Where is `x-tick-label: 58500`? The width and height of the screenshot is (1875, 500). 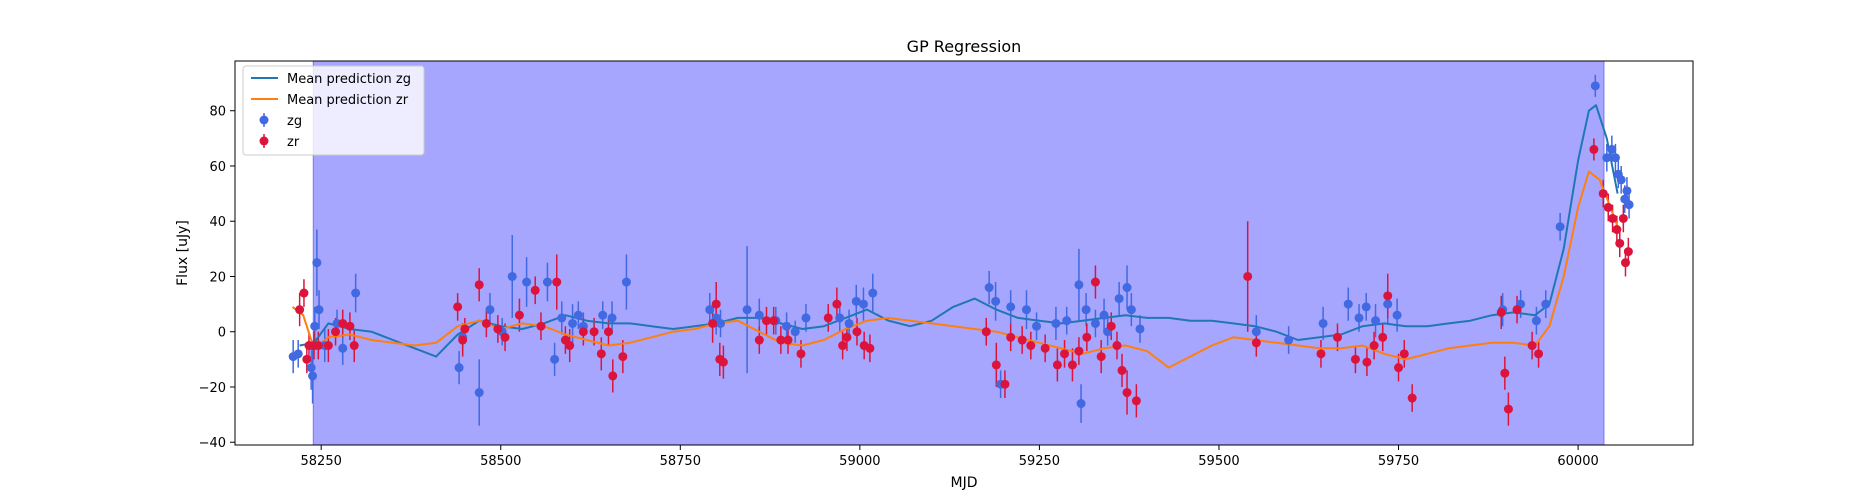
x-tick-label: 58500 is located at coordinates (500, 461).